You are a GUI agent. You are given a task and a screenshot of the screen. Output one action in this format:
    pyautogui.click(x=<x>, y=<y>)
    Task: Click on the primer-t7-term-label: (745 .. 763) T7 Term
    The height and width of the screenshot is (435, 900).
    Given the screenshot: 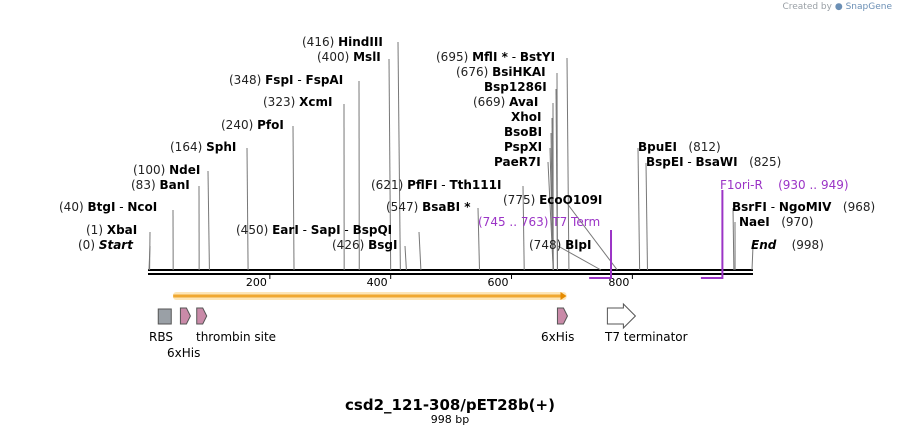 What is the action you would take?
    pyautogui.click(x=539, y=222)
    